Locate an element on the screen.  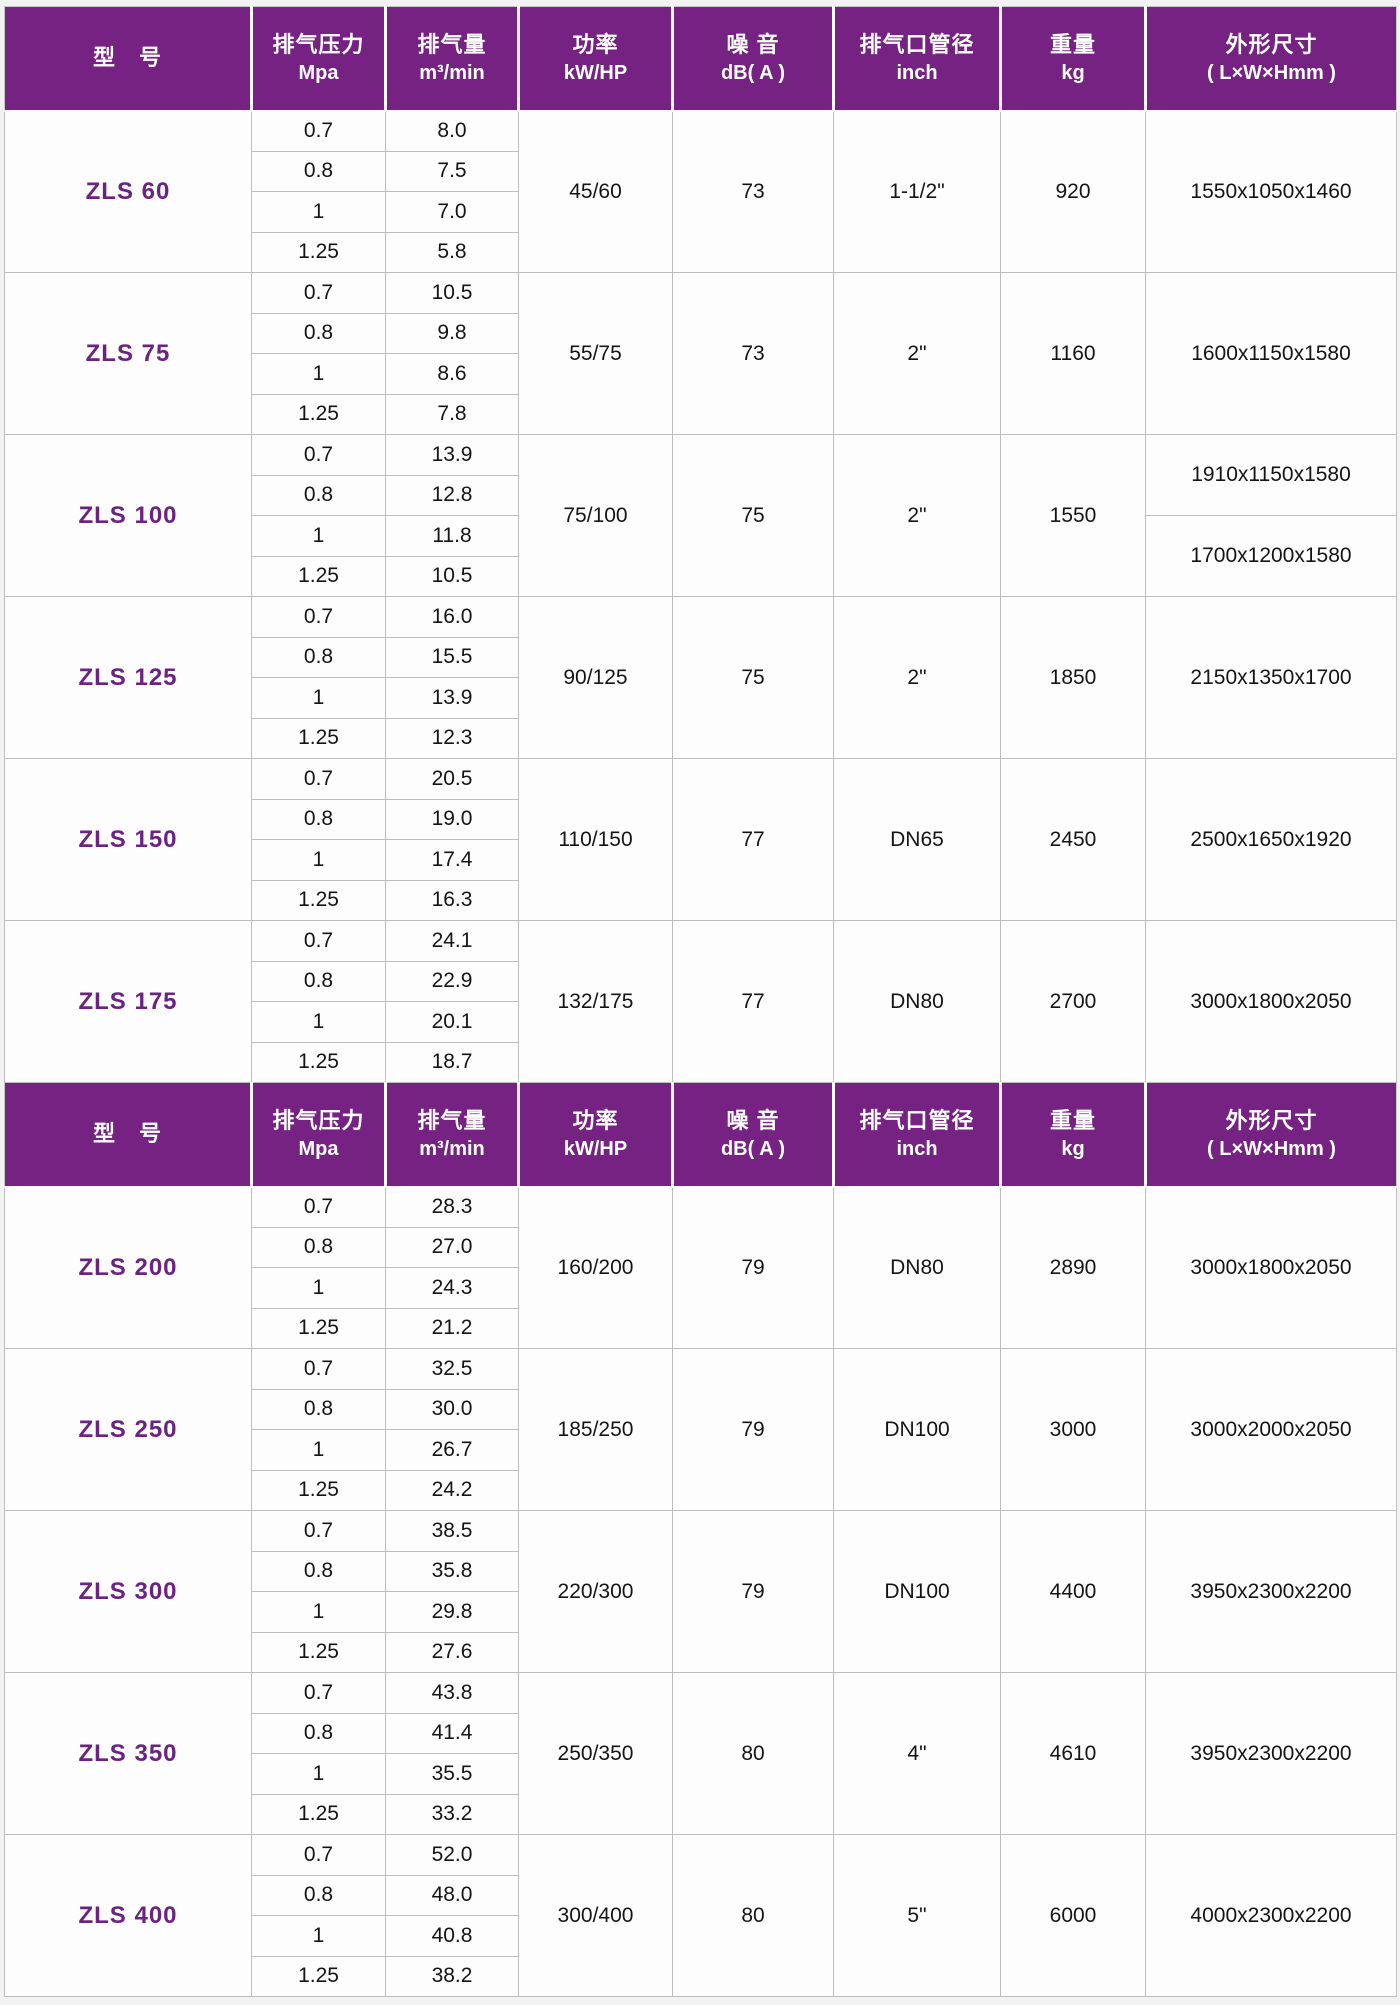
displacement-cell: 33.2 is located at coordinates (452, 1814).